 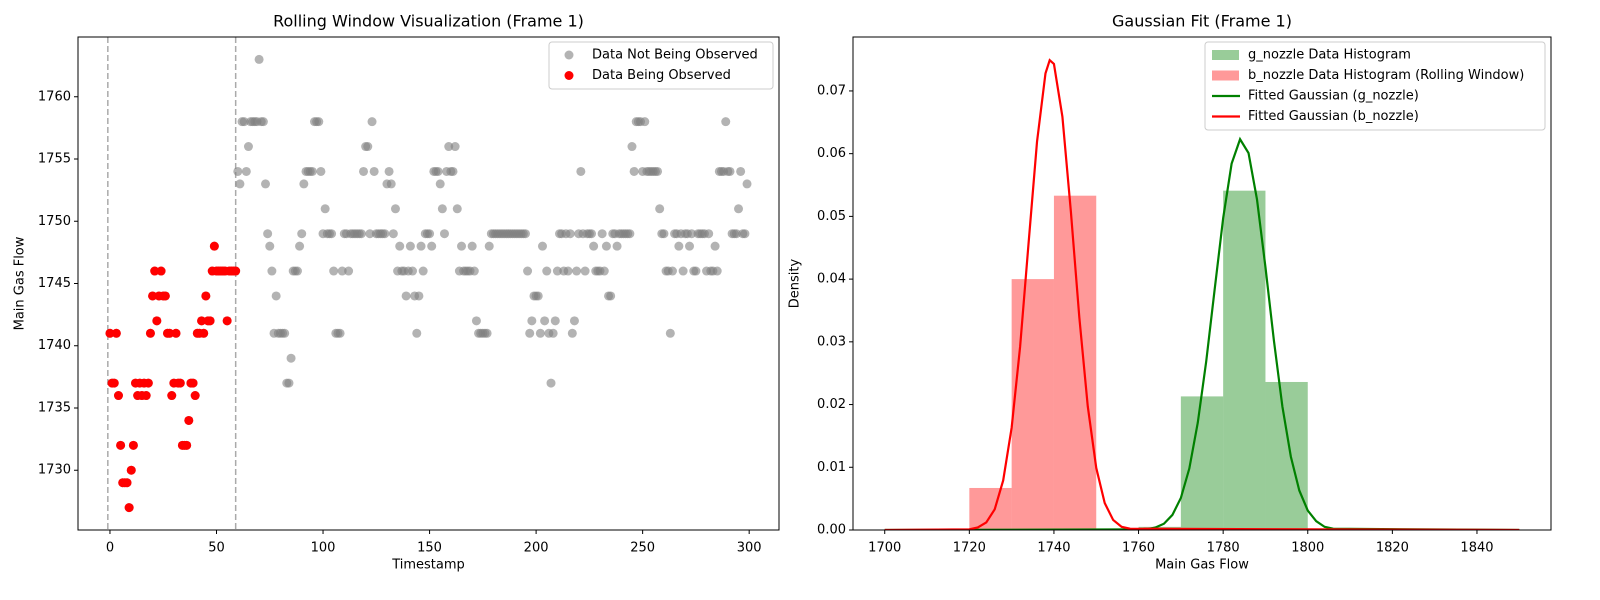 I want to click on legend-label: g_nozzle Data Histogram, so click(x=1329, y=55).